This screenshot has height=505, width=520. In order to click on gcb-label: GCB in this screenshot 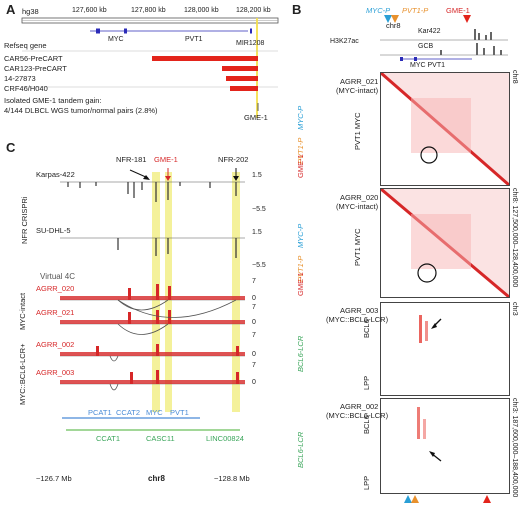, I will do `click(426, 46)`.